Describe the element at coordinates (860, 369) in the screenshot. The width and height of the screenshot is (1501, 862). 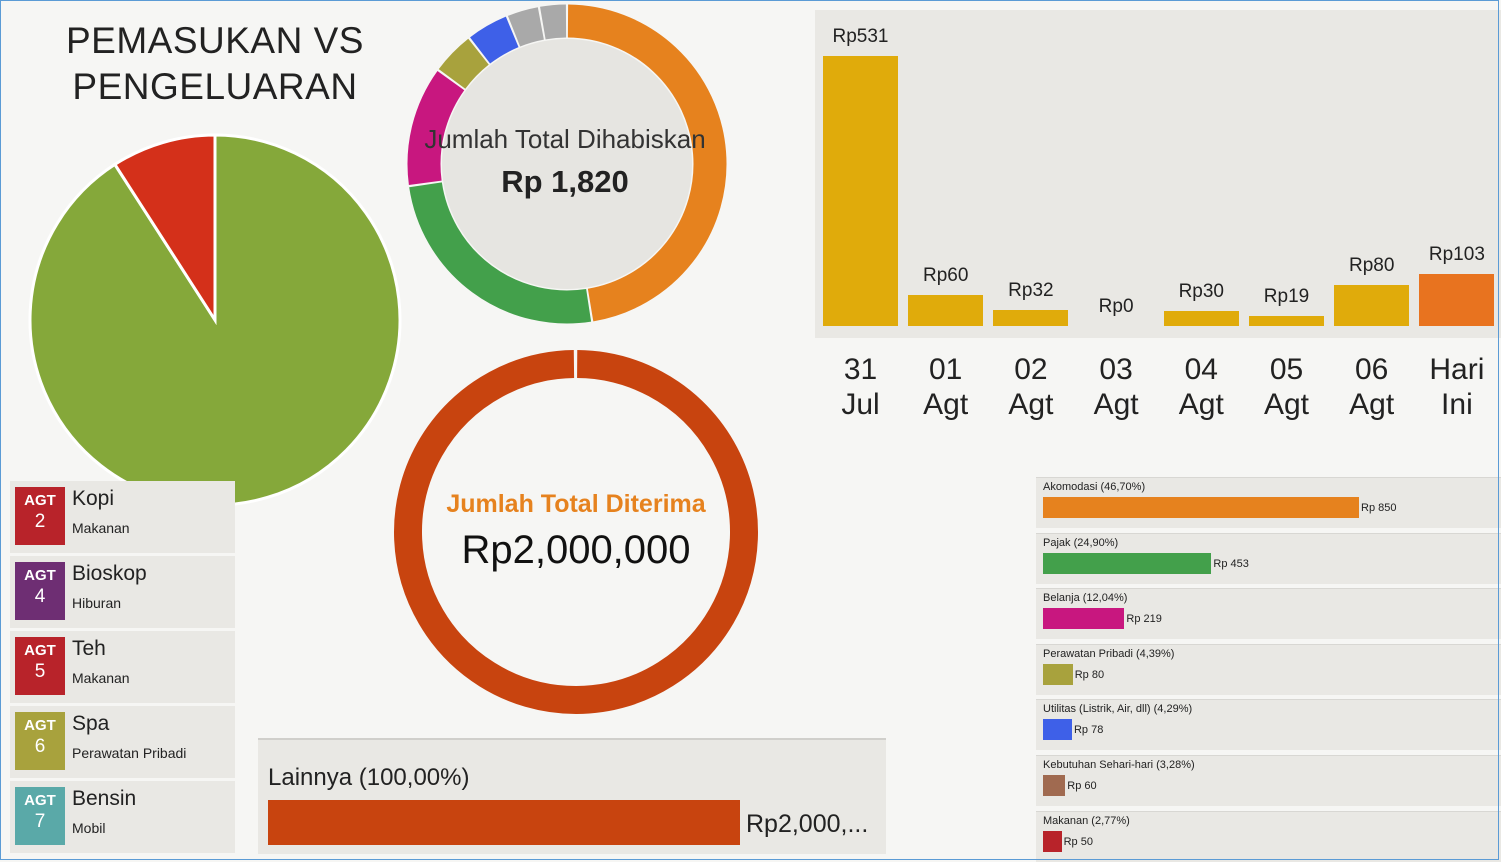
I see `daily-tick-text: 31` at that location.